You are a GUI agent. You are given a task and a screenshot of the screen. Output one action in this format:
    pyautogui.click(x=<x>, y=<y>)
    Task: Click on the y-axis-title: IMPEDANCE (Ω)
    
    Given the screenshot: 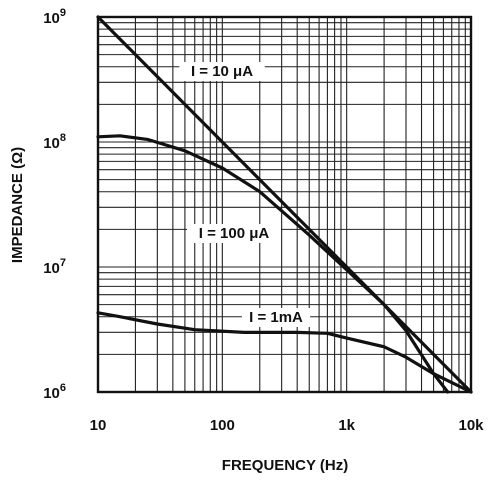 What is the action you would take?
    pyautogui.click(x=17, y=205)
    